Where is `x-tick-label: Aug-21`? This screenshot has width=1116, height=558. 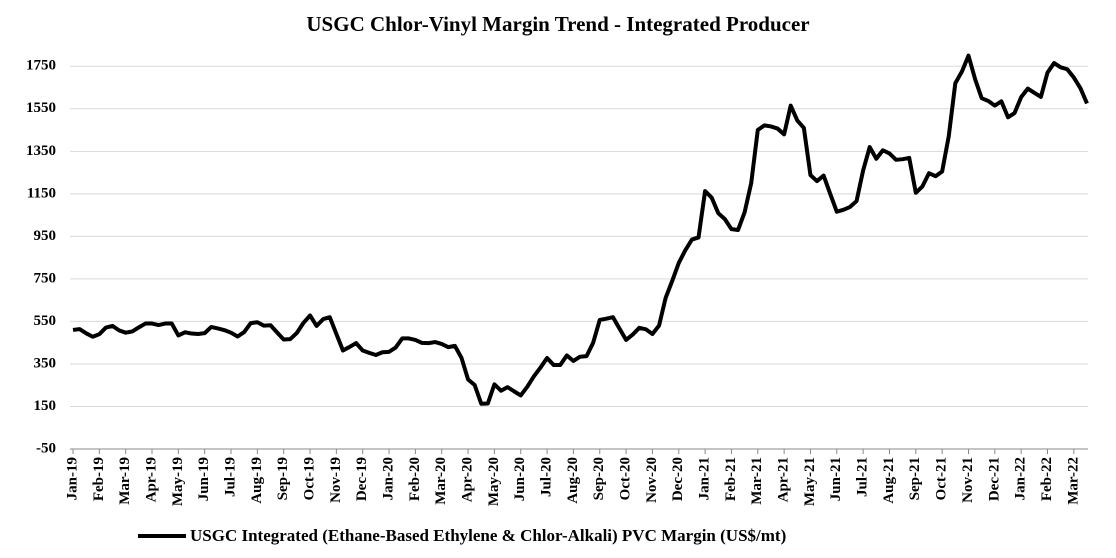
x-tick-label: Aug-21 is located at coordinates (889, 480).